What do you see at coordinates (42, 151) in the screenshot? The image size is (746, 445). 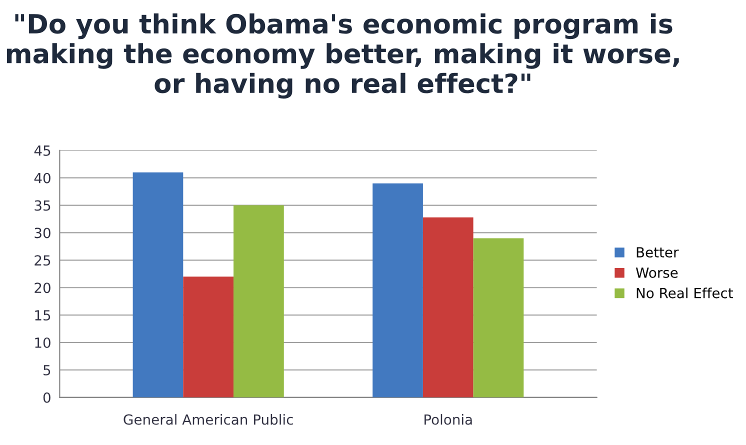 I see `y-tick-label: 45` at bounding box center [42, 151].